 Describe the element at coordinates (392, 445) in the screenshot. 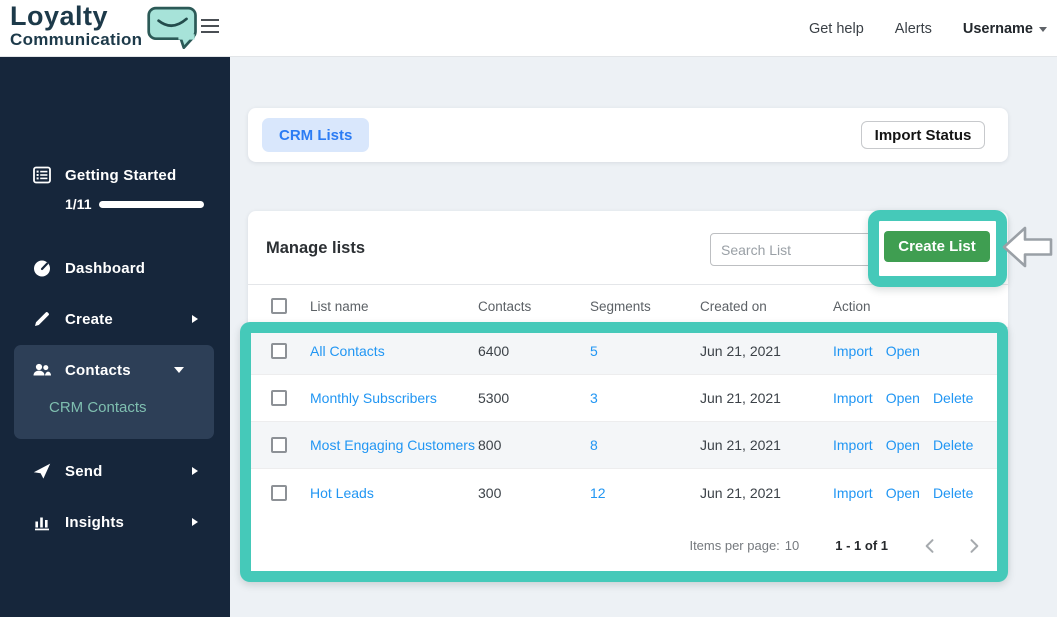

I see `list-name-link: Most Engaging Customers` at that location.